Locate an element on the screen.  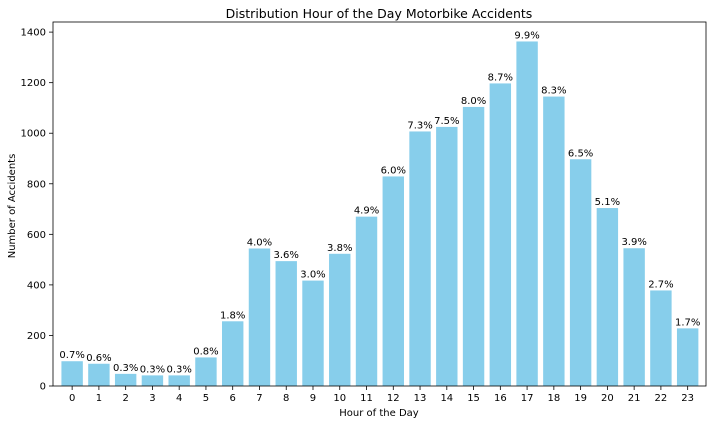
x-tick-label: 18 is located at coordinates (553, 398).